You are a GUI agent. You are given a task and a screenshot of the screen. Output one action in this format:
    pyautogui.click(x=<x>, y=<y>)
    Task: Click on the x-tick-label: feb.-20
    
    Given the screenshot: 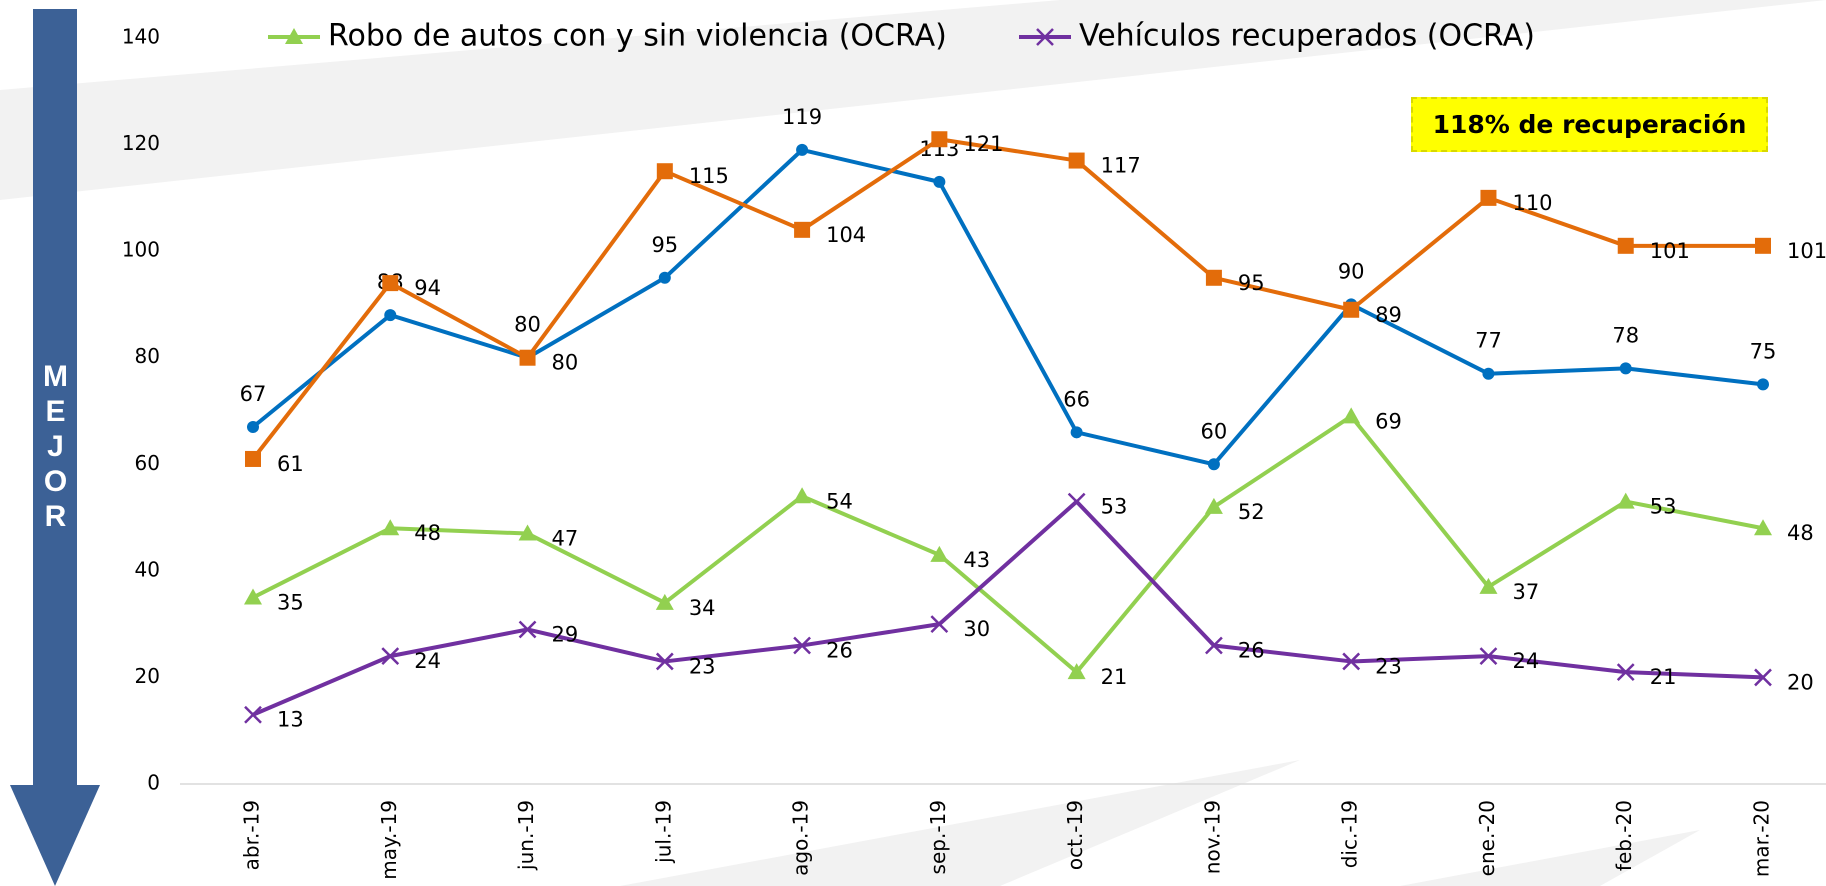 What is the action you would take?
    pyautogui.click(x=1624, y=835)
    